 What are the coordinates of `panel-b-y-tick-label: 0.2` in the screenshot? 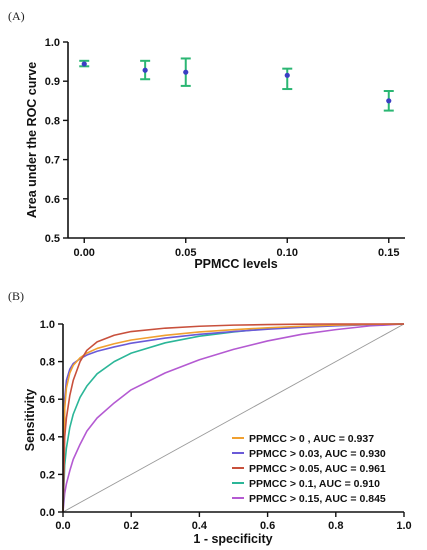 It's located at (47, 475).